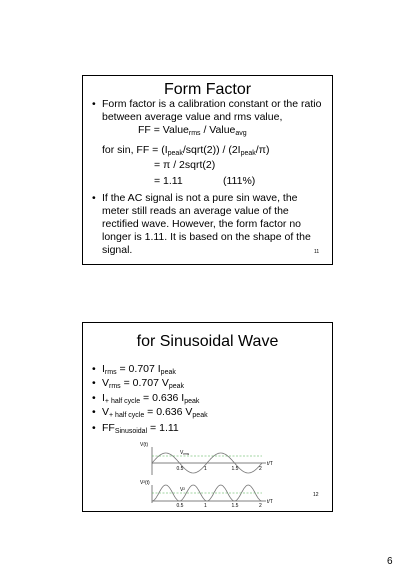 This screenshot has height=585, width=414. I want to click on axis-label: V(t), so click(144, 445).